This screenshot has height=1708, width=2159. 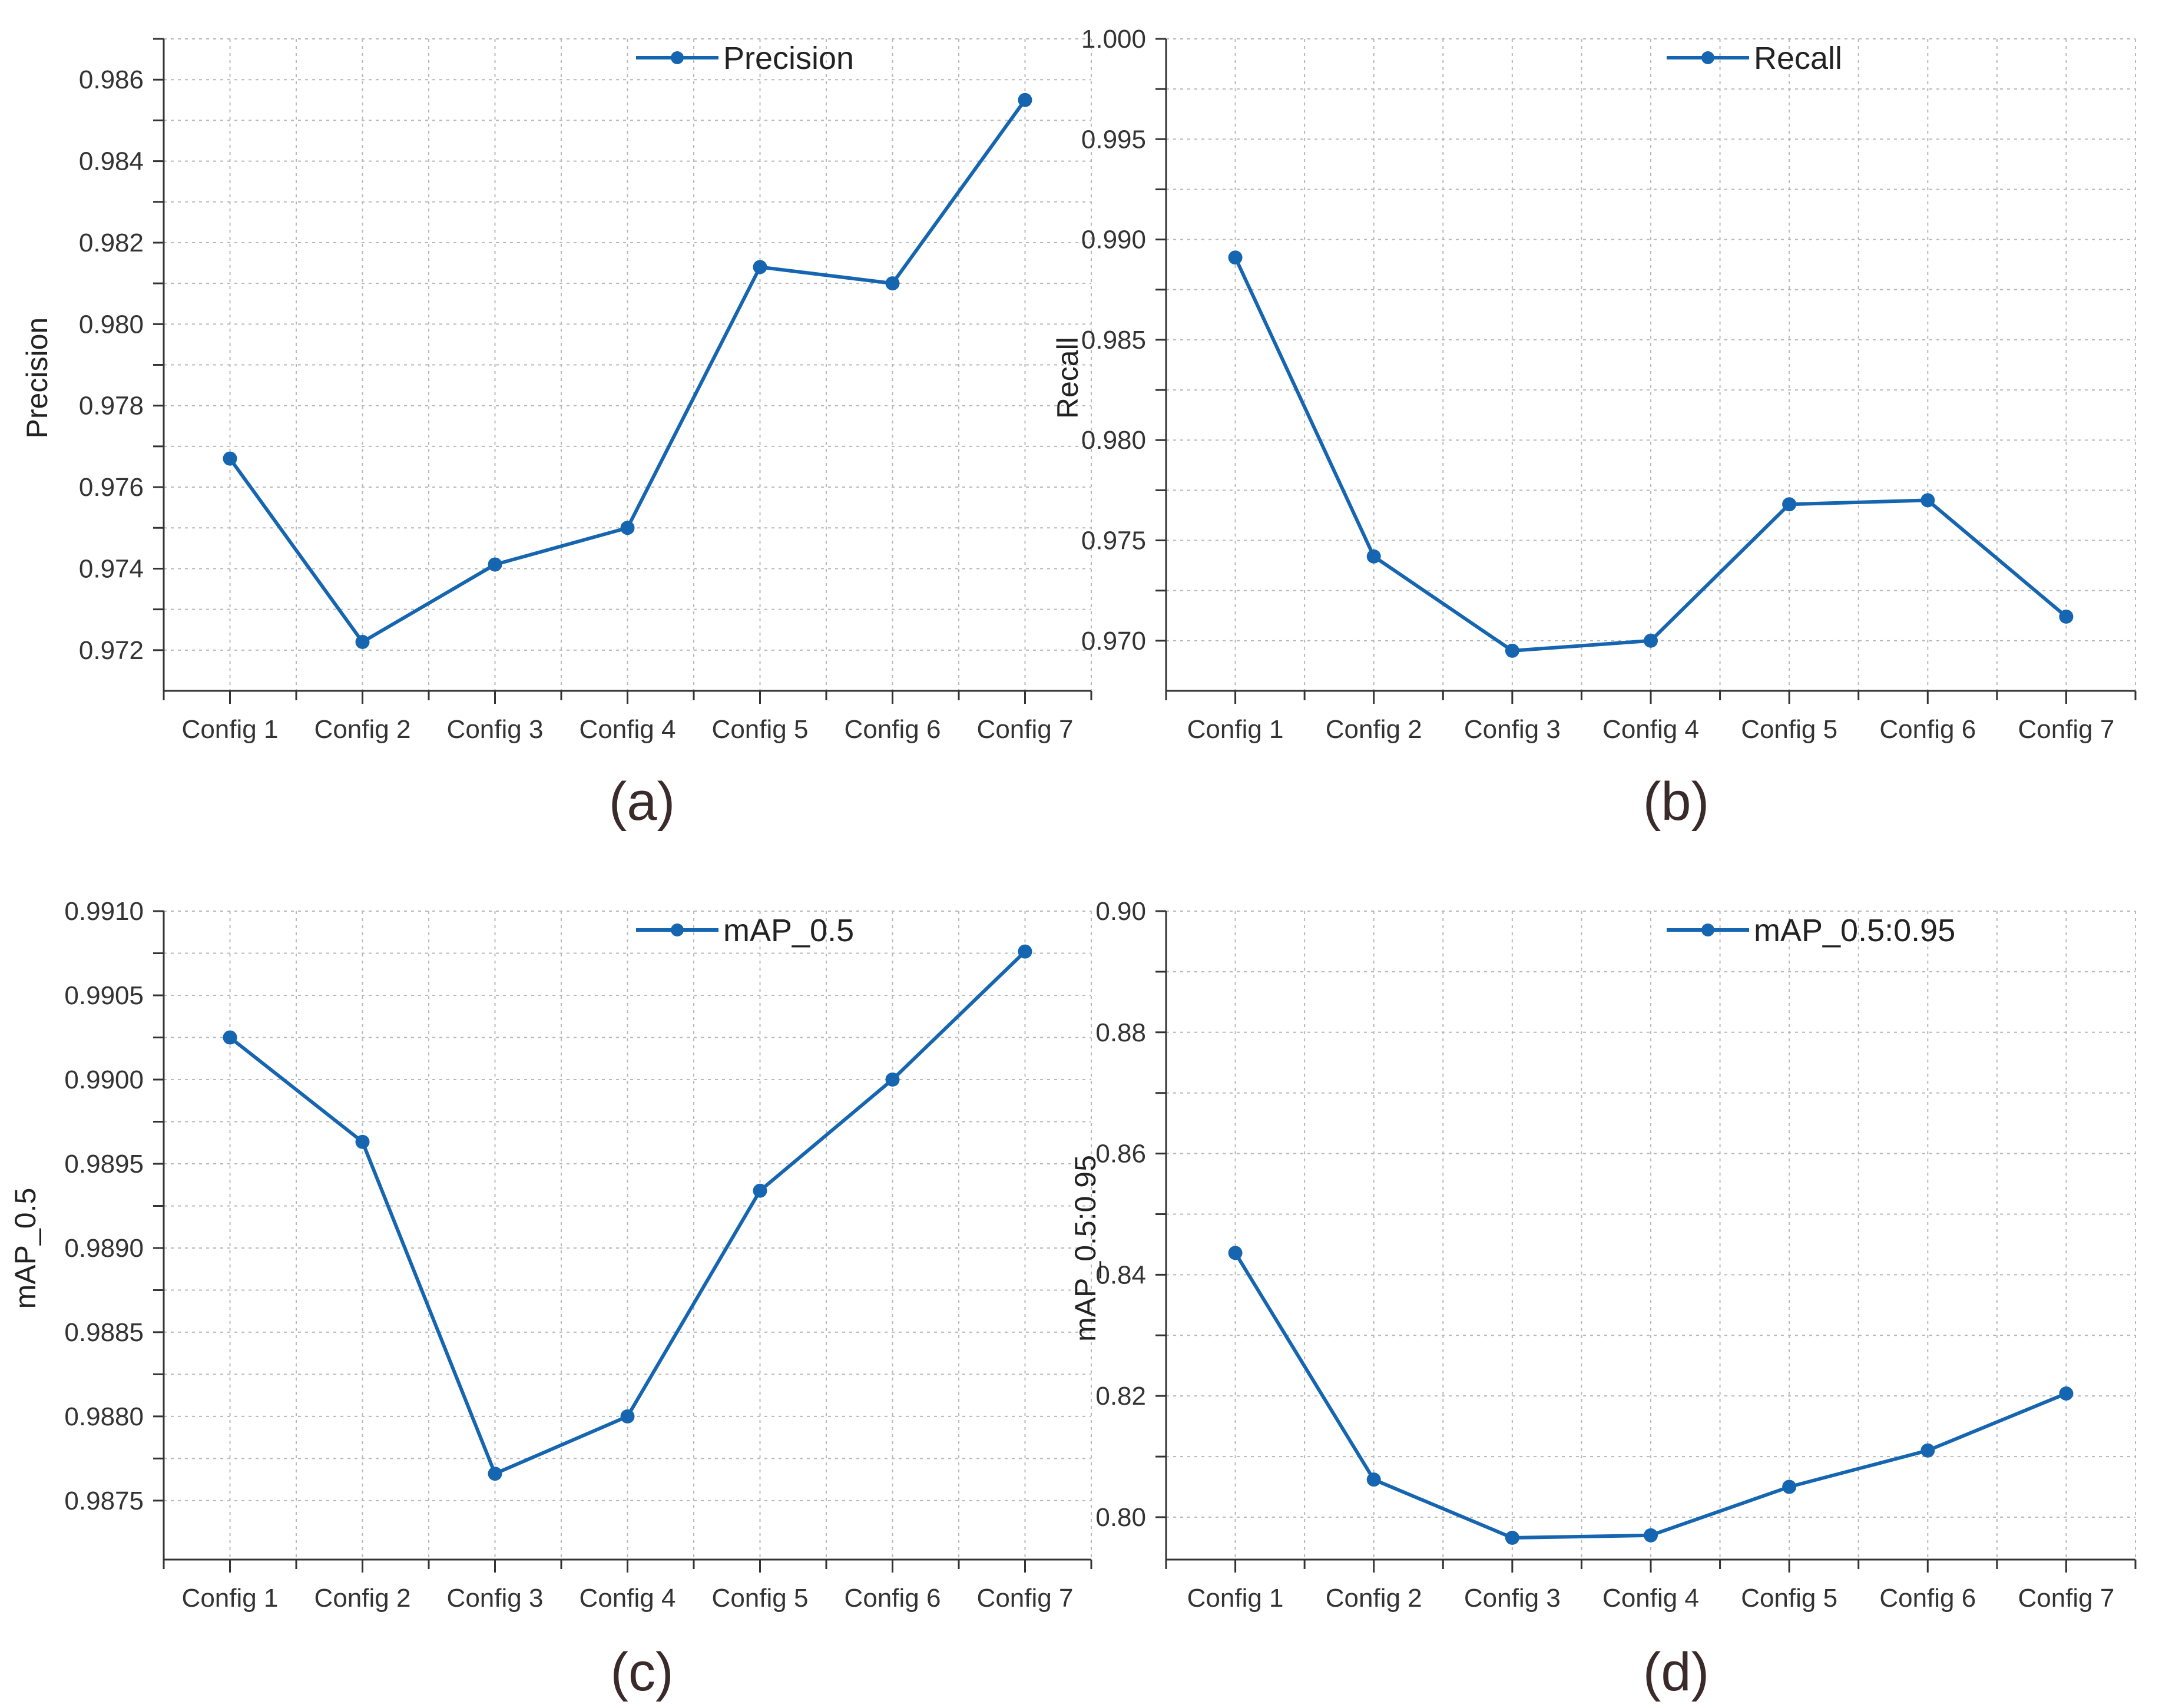 I want to click on y-tick-label: 0.985, so click(x=1113, y=341).